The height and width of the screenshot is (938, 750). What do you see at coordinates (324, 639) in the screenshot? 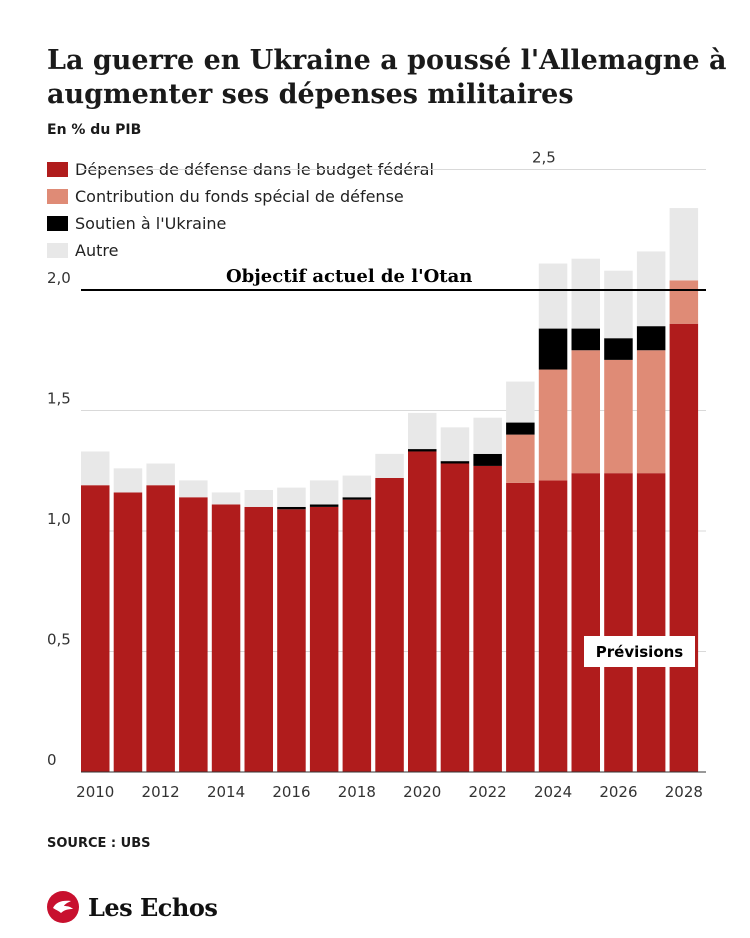
I see `bar-segment-2017-s0` at bounding box center [324, 639].